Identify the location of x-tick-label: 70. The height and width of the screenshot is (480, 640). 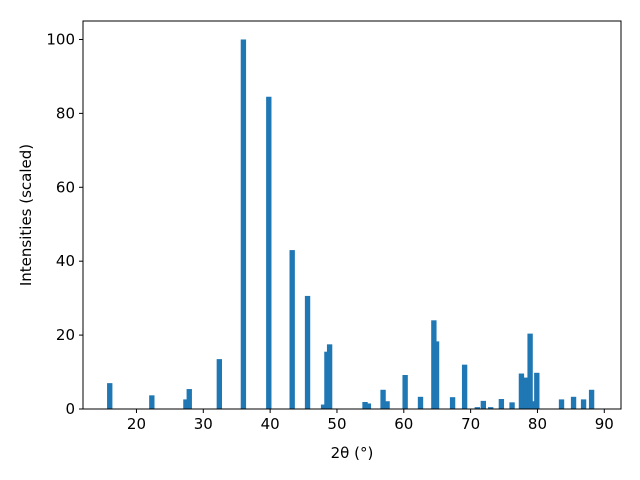
(470, 424).